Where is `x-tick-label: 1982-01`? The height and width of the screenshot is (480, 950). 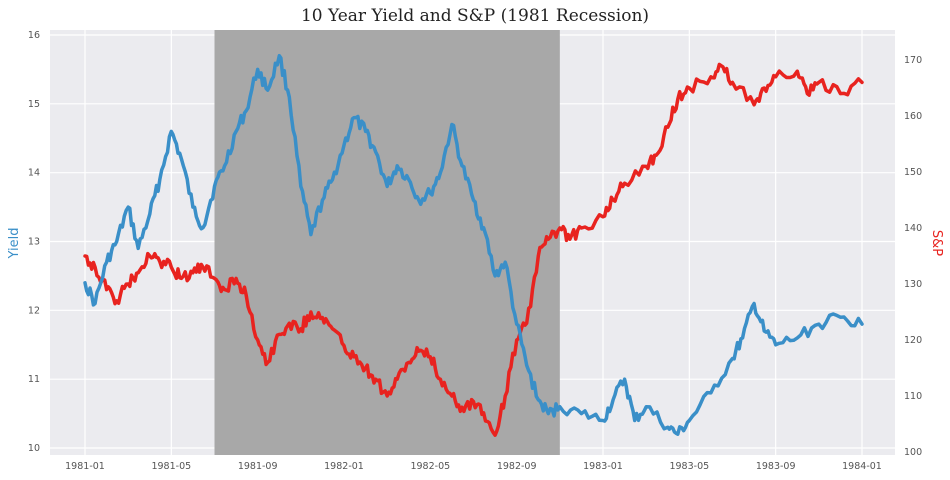
x-tick-label: 1982-01 is located at coordinates (344, 466).